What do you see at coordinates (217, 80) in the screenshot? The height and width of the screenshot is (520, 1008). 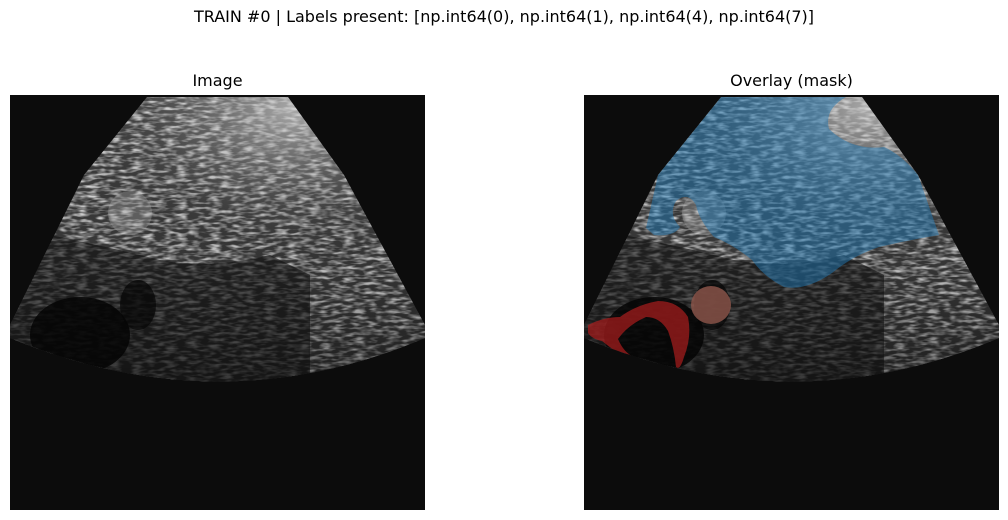 I see `image-panel-title: Image` at bounding box center [217, 80].